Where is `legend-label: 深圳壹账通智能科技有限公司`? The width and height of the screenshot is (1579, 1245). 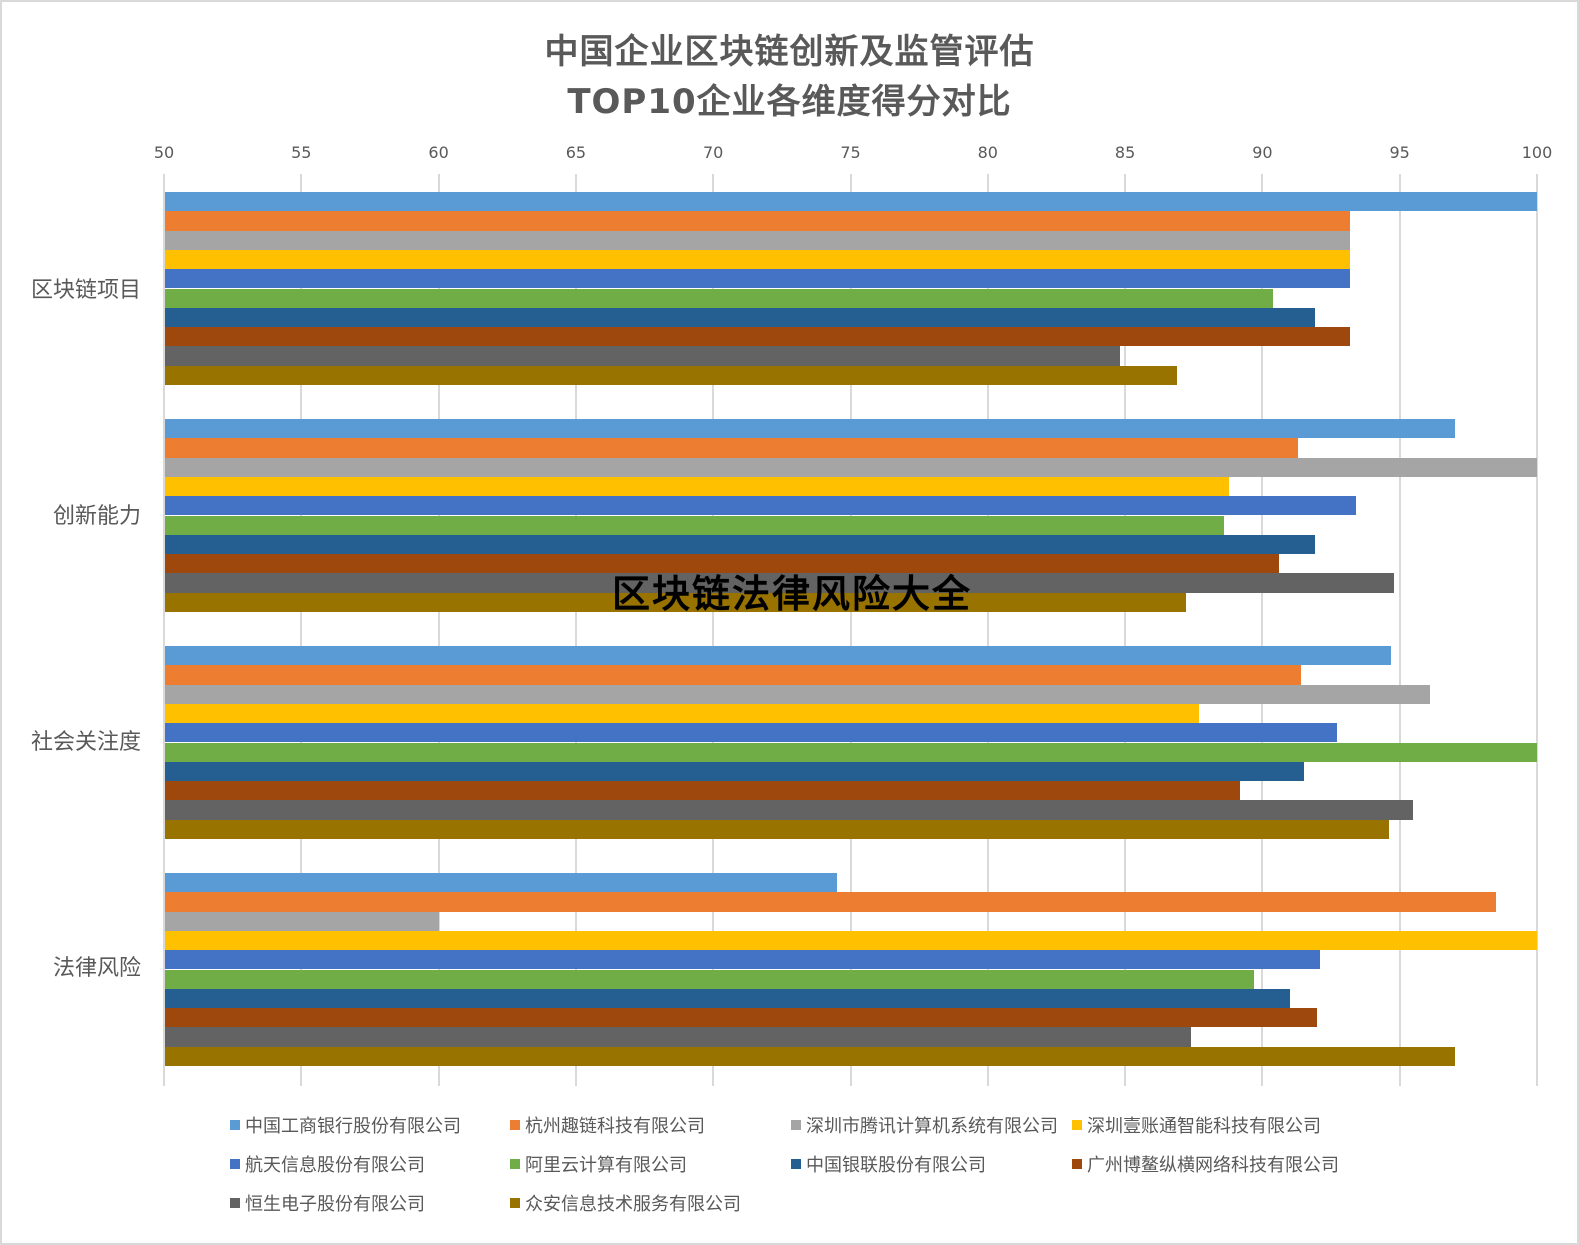 legend-label: 深圳壹账通智能科技有限公司 is located at coordinates (1204, 1126).